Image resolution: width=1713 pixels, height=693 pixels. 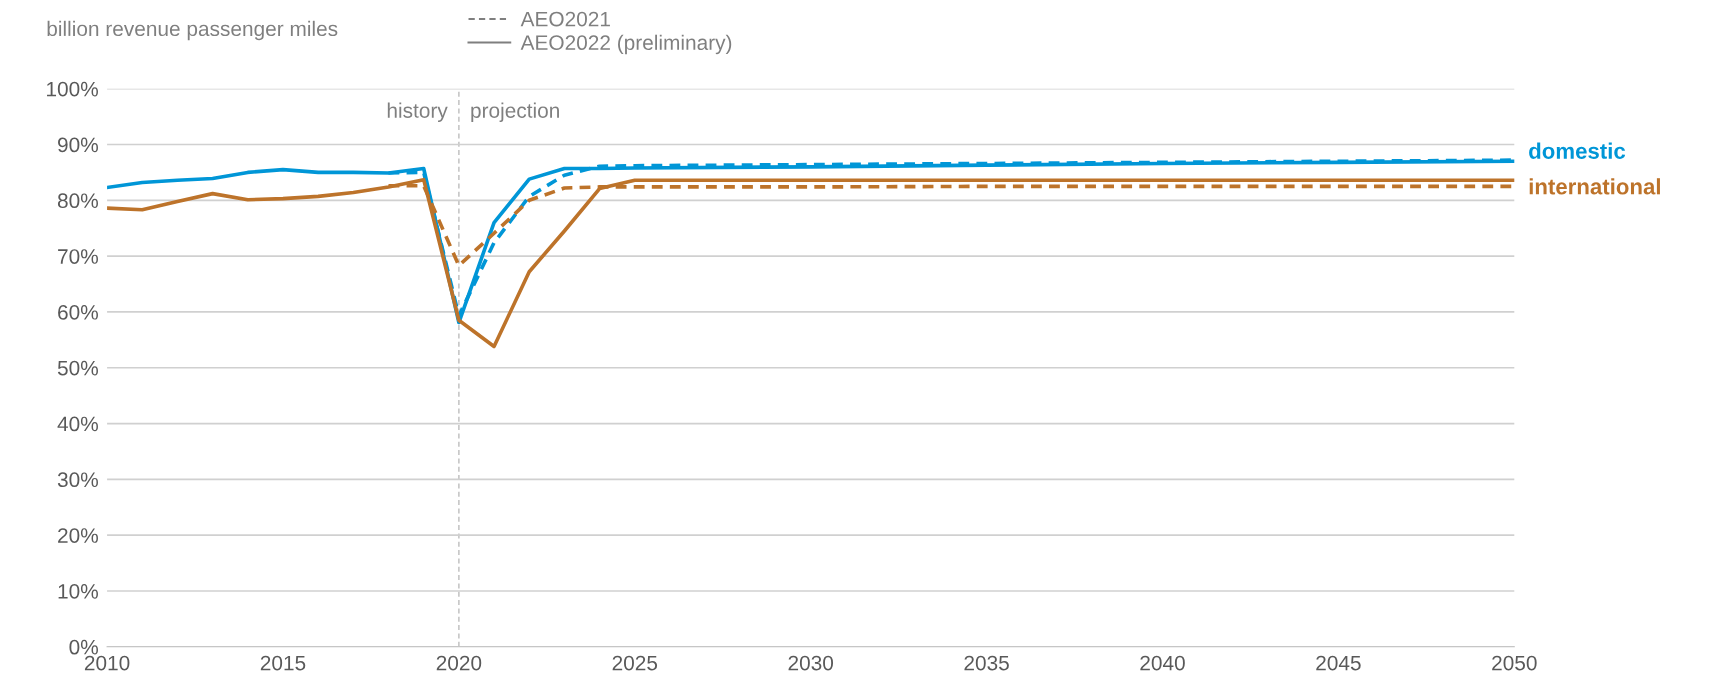 I want to click on x-tick-label: 2025, so click(x=635, y=663).